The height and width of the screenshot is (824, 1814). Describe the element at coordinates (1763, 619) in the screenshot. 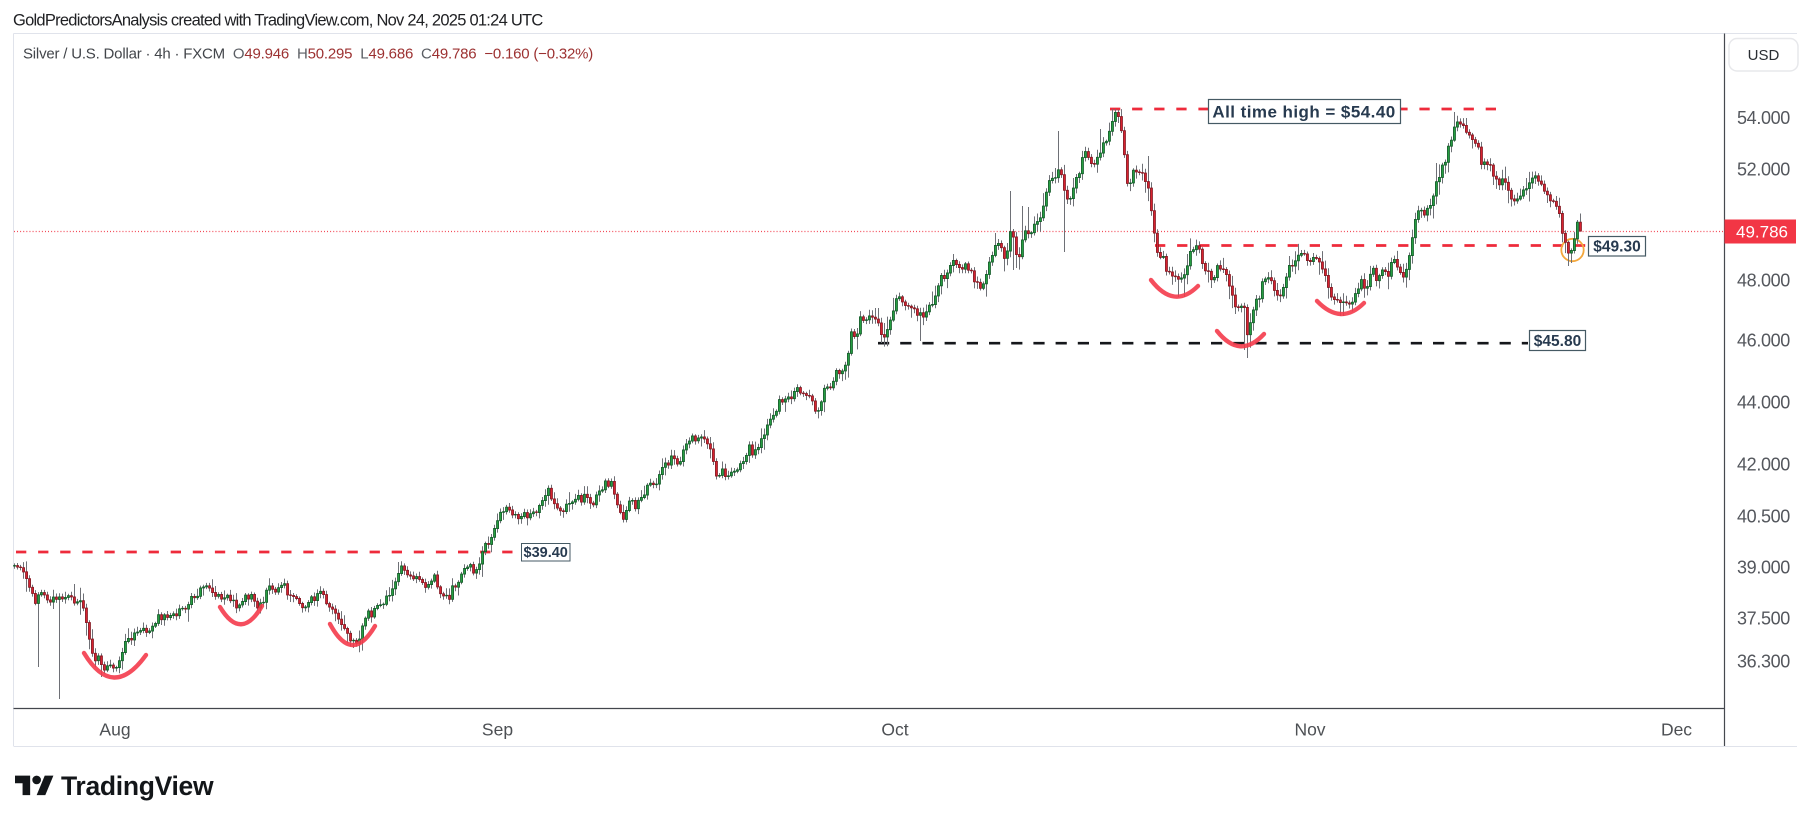

I see `svg-text: 37.500` at that location.